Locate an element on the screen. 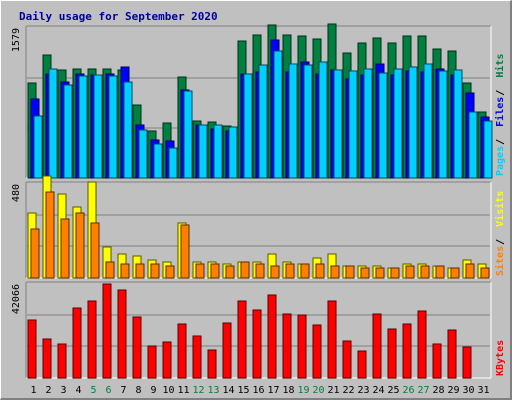 The height and width of the screenshot is (401, 512). x-tick-label-day-12: 12 is located at coordinates (198, 390).